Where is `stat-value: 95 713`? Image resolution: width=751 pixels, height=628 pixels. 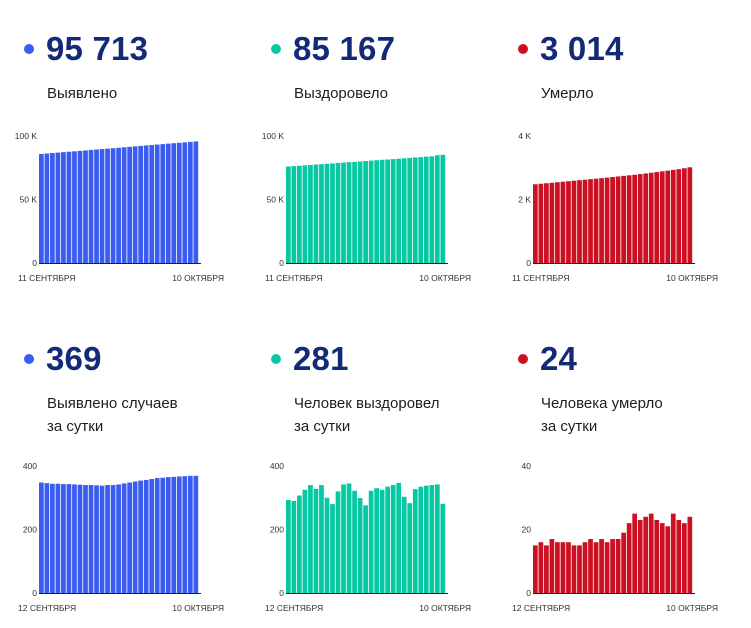
stat-value: 95 713 is located at coordinates (97, 48).